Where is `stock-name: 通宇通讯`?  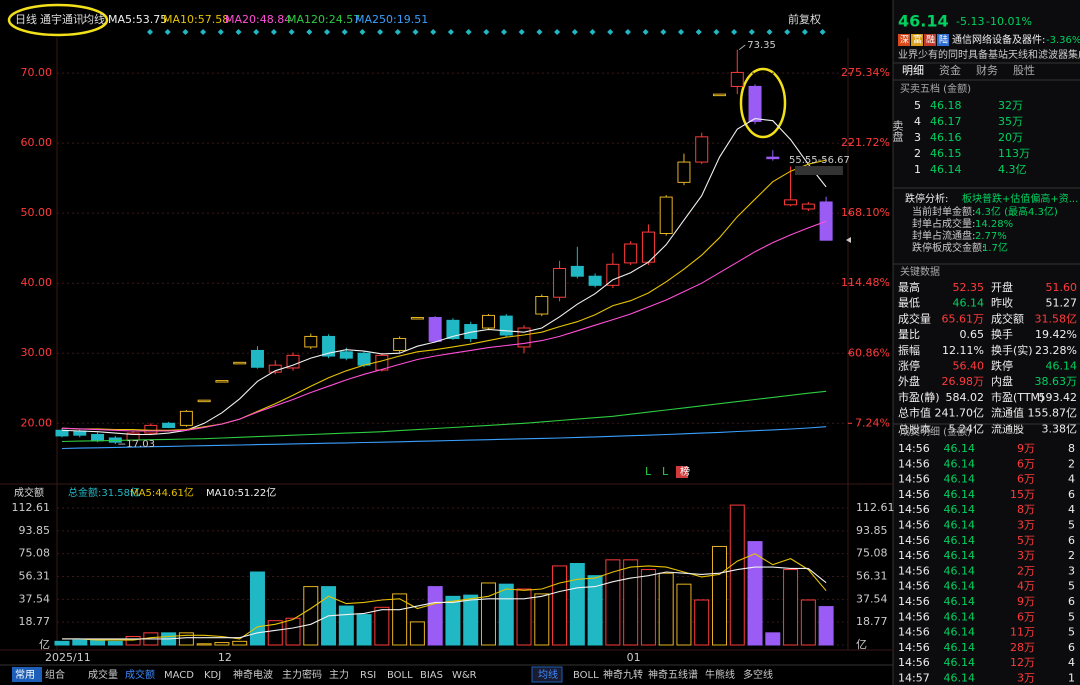 stock-name: 通宇通讯 is located at coordinates (62, 19).